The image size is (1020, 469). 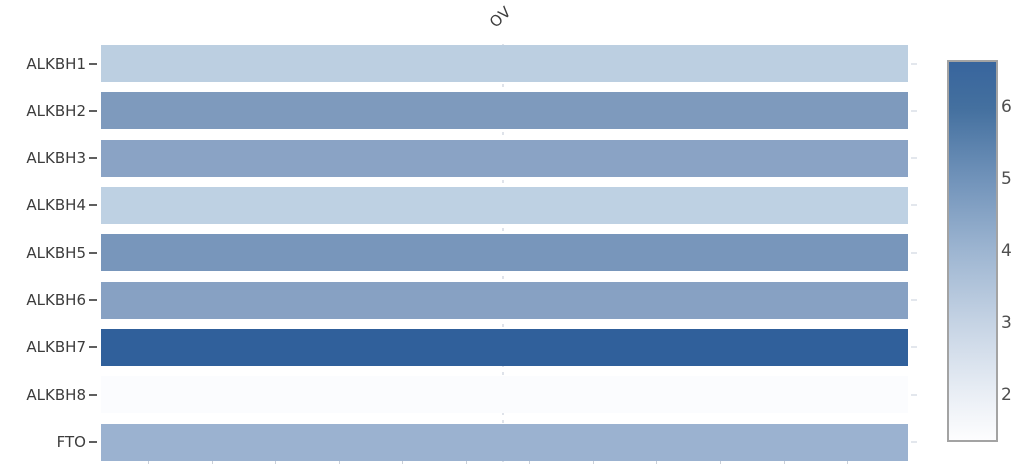 What do you see at coordinates (71, 442) in the screenshot?
I see `row-label: FTO` at bounding box center [71, 442].